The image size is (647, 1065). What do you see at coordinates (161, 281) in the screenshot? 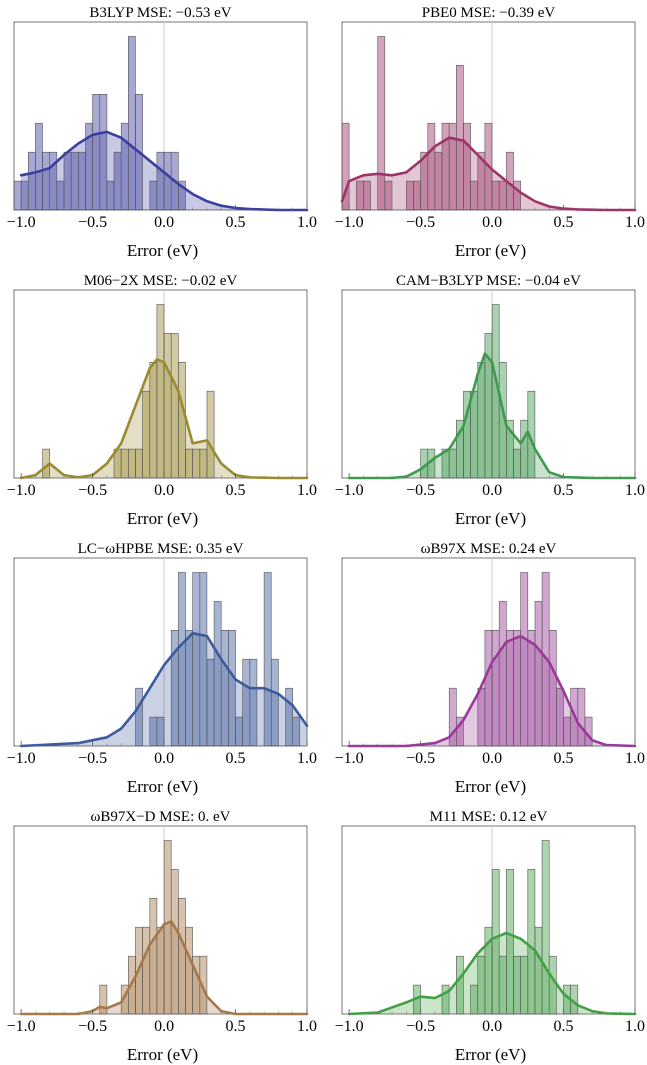
I see `panel-title: M06−2X MSE: −0.02 eV` at bounding box center [161, 281].